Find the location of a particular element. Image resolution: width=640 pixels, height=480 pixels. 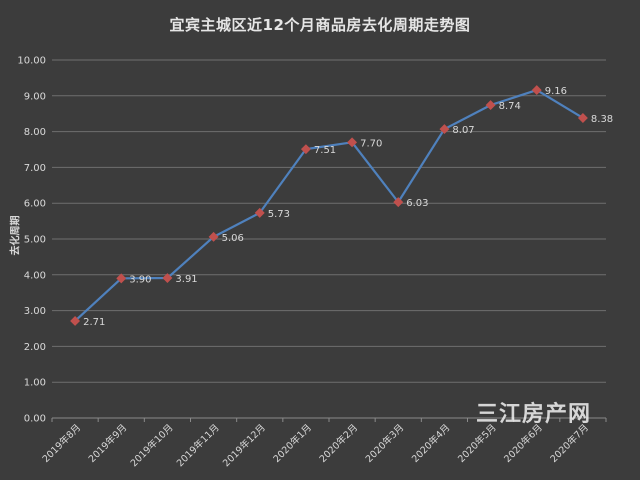

y-tick-label: 9.00 is located at coordinates (35, 96).